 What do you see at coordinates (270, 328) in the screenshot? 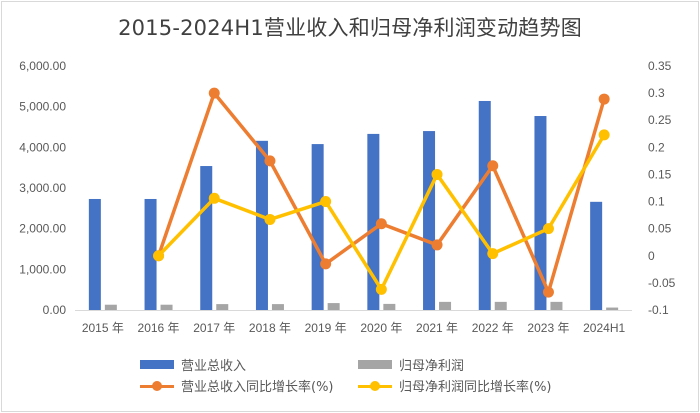
I see `x-axis-tick: 2018 年` at bounding box center [270, 328].